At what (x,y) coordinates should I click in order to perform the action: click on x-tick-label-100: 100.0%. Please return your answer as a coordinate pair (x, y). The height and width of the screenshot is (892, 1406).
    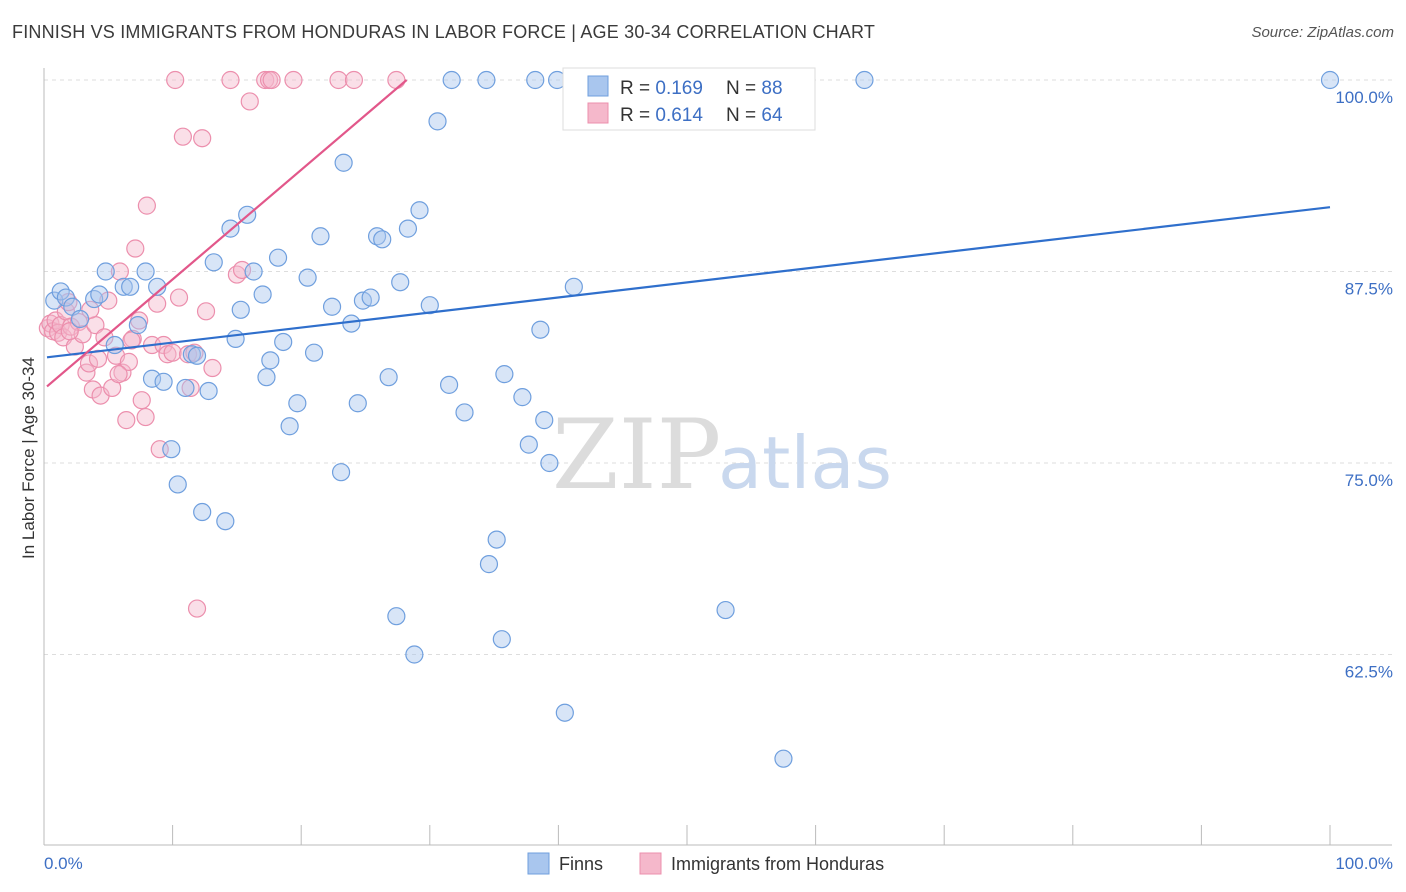
    Looking at the image, I should click on (1364, 863).